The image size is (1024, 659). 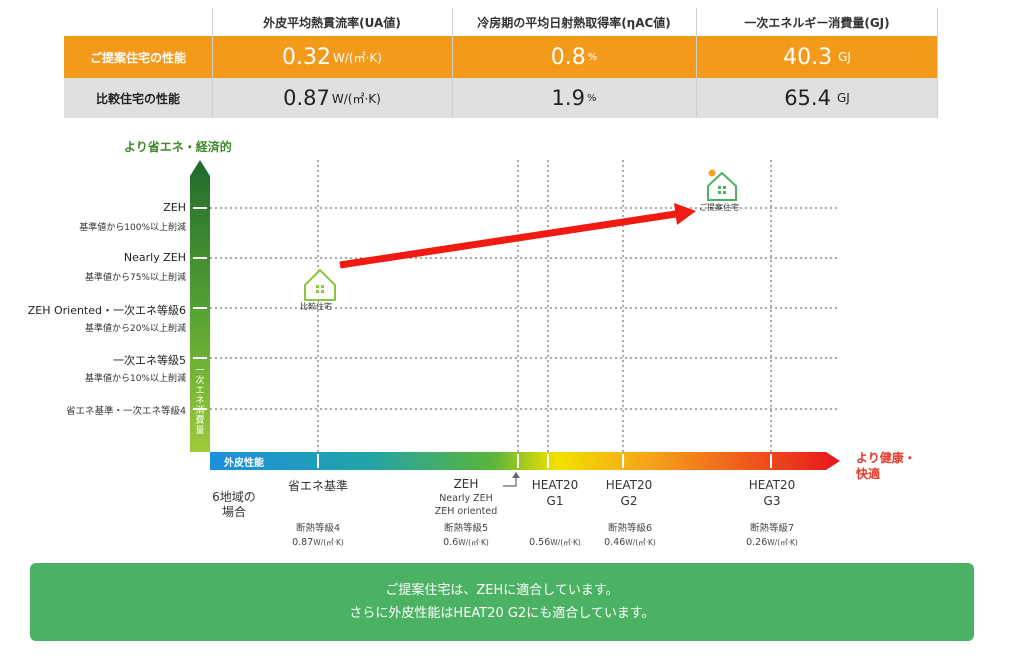 I want to click on comparison-row: 比較住宅の性能 0.87 W/(㎡·K) 1.9% 65.4 GJ, so click(x=501, y=98).